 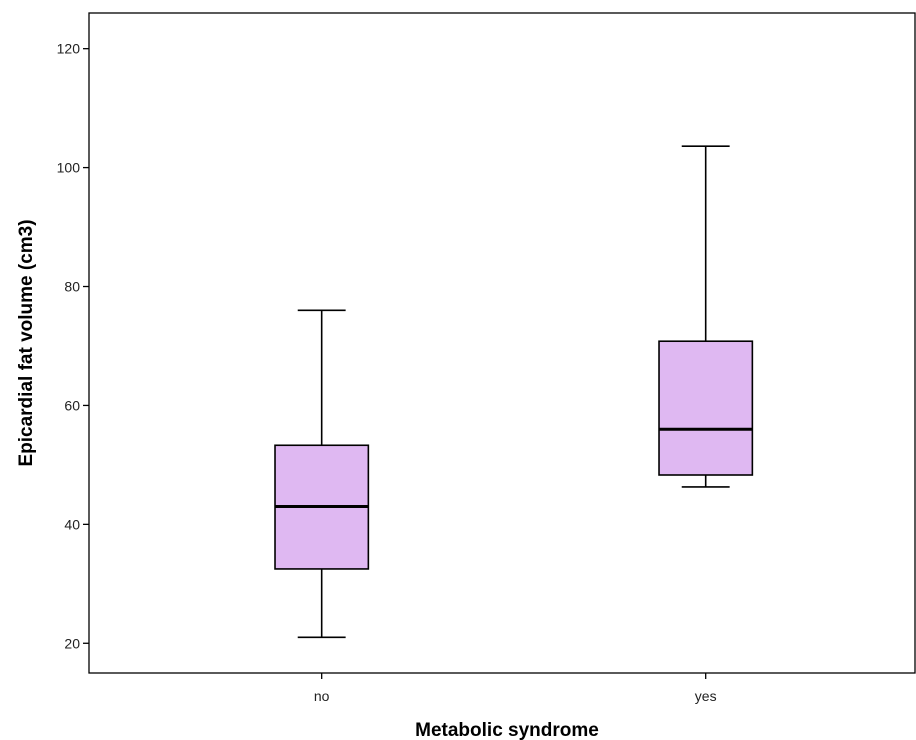 What do you see at coordinates (69, 168) in the screenshot?
I see `y-tick-label: 100` at bounding box center [69, 168].